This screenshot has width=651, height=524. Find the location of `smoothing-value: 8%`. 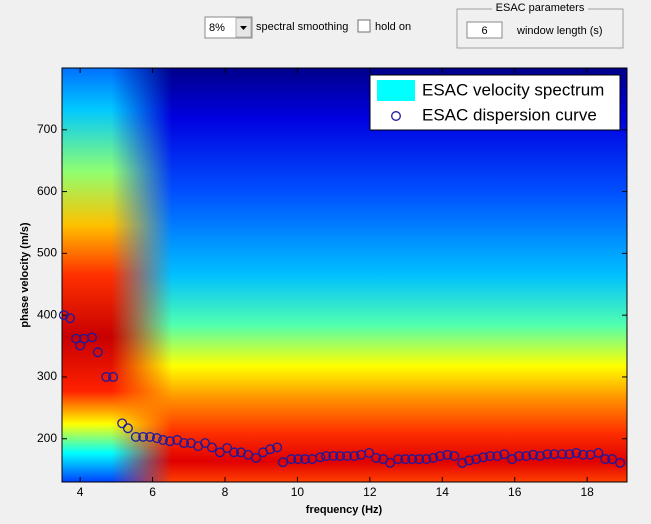

smoothing-value: 8% is located at coordinates (217, 28).